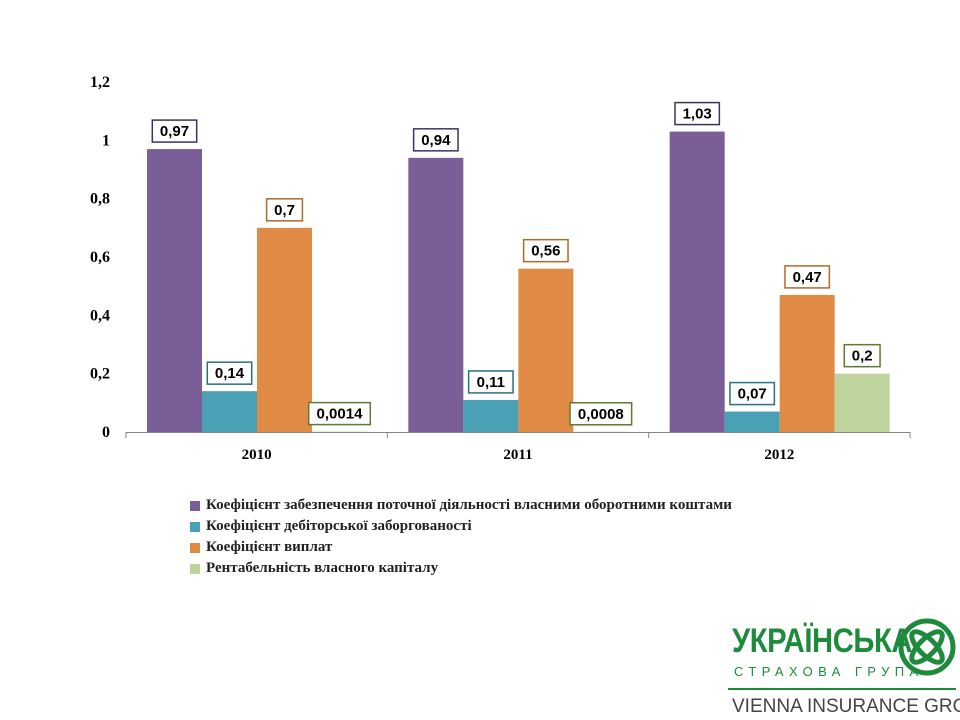  What do you see at coordinates (100, 199) in the screenshot?
I see `y-tick-label: 0,8` at bounding box center [100, 199].